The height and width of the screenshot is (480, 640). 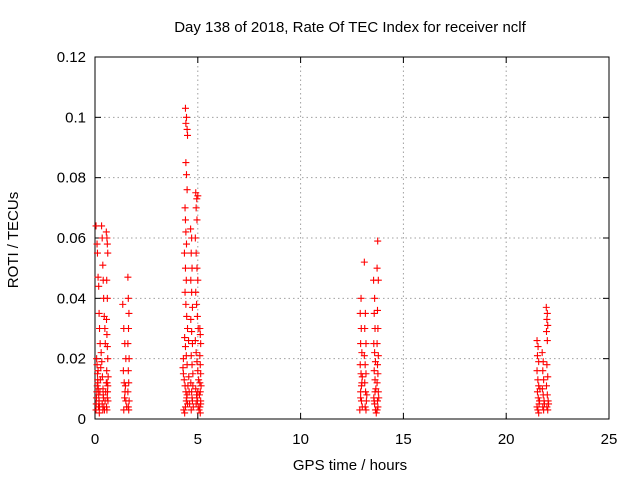 I want to click on y-tick-label: 0.04, so click(x=71, y=298).